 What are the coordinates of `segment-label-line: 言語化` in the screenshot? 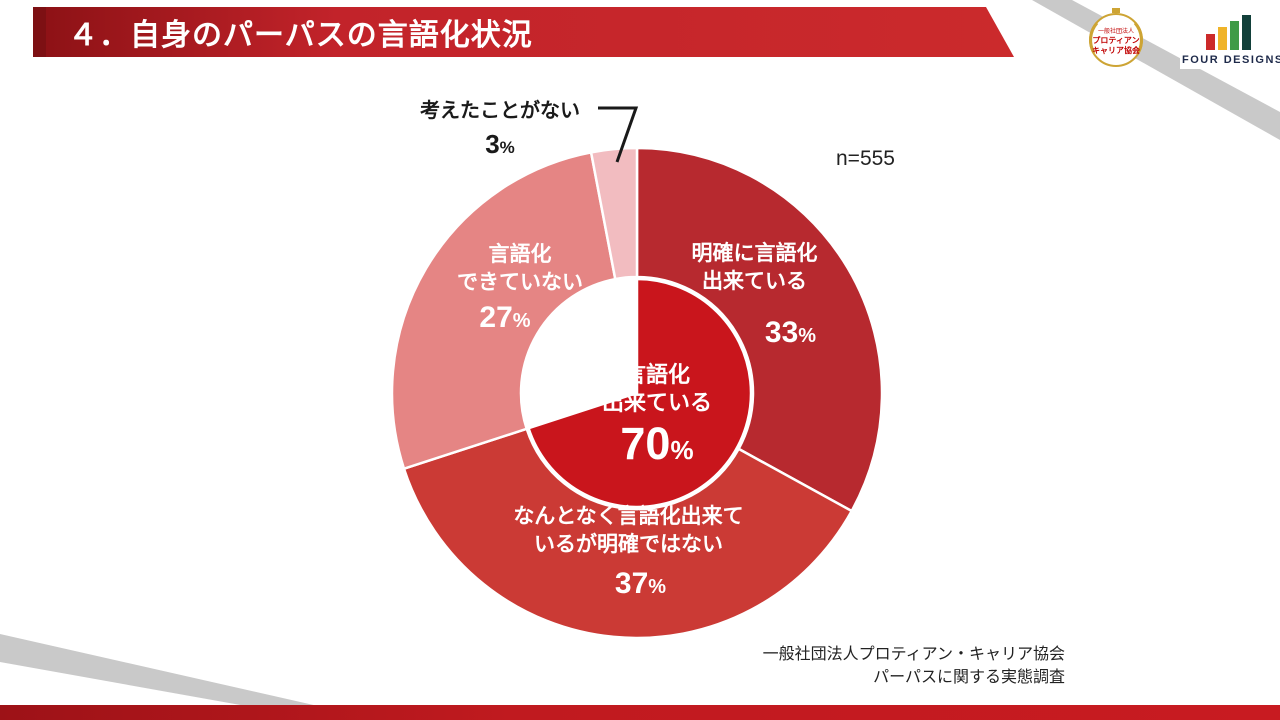 It's located at (520, 254).